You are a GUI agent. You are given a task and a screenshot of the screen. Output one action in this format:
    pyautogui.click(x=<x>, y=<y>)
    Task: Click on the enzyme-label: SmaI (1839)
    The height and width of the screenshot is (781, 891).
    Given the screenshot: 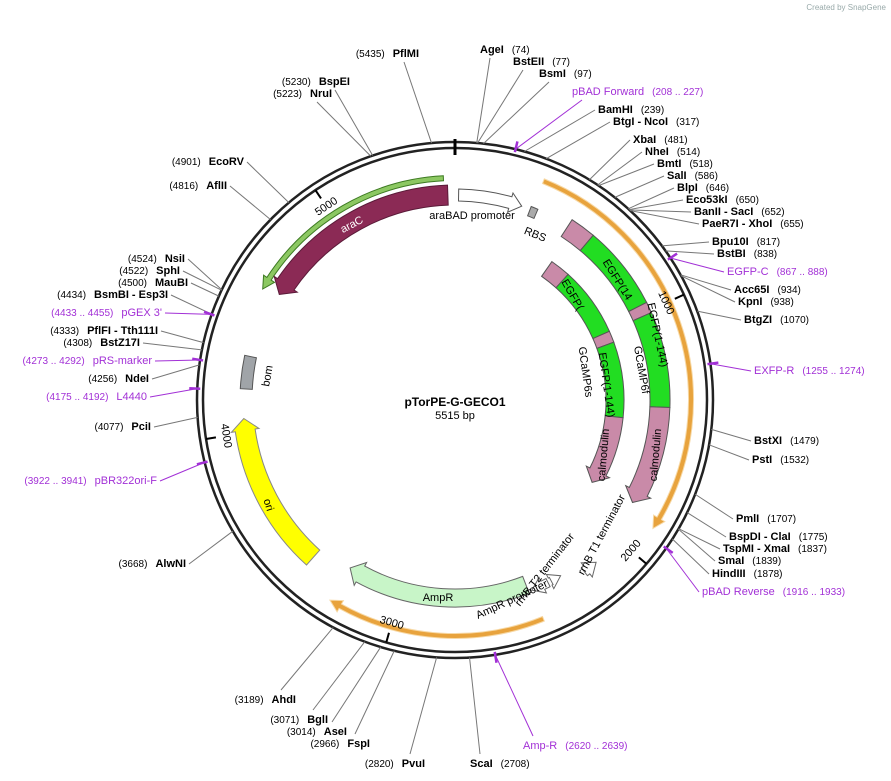 What is the action you would take?
    pyautogui.click(x=749, y=561)
    